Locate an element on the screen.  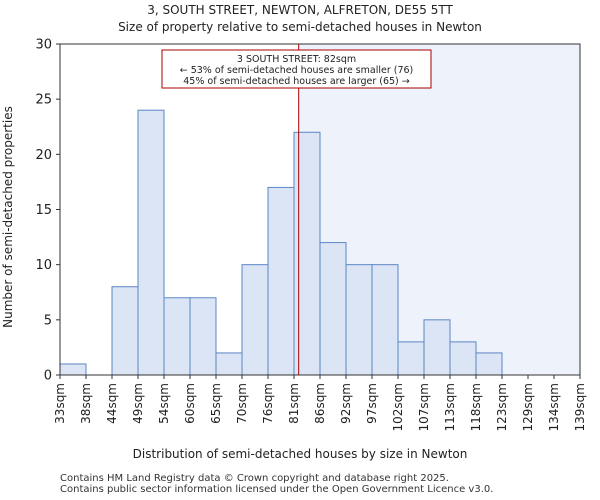
bar-102sqm is located at coordinates (411, 358).